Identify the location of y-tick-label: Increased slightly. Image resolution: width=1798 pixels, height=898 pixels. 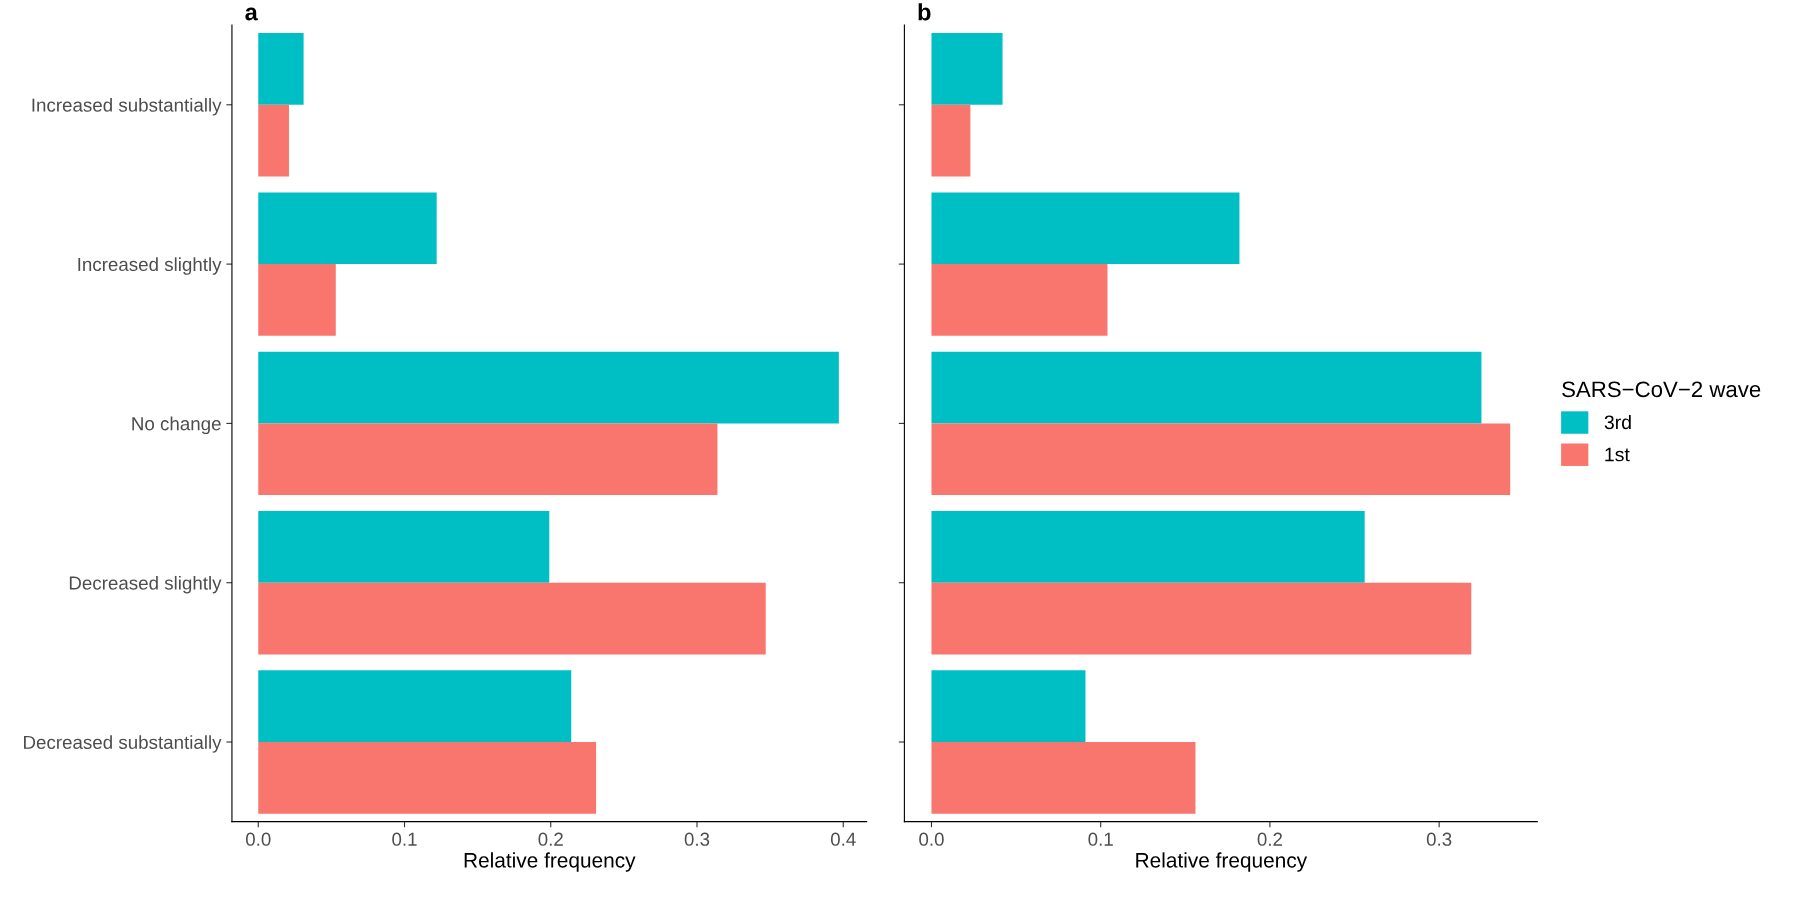
(150, 266).